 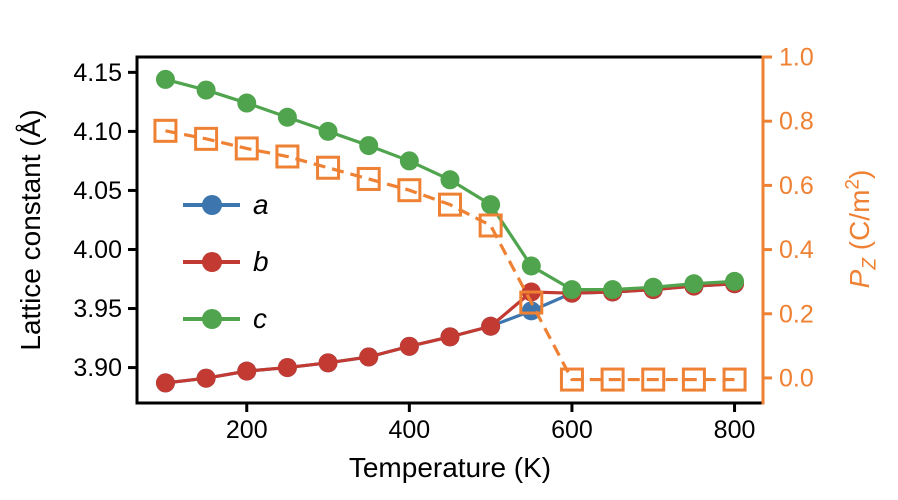 What do you see at coordinates (796, 314) in the screenshot?
I see `y-right-tick-label: 0.2` at bounding box center [796, 314].